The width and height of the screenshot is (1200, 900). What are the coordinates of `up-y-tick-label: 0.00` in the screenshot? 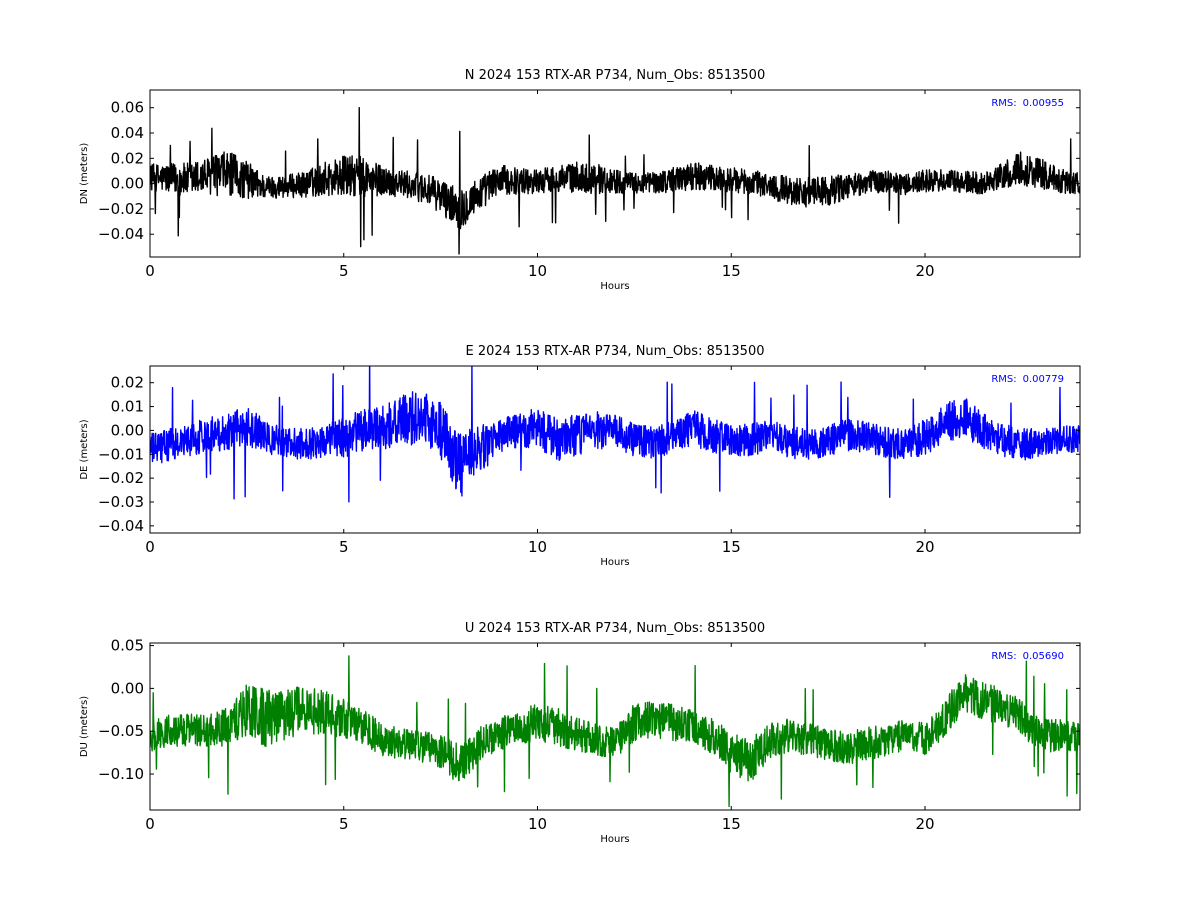 It's located at (127, 688).